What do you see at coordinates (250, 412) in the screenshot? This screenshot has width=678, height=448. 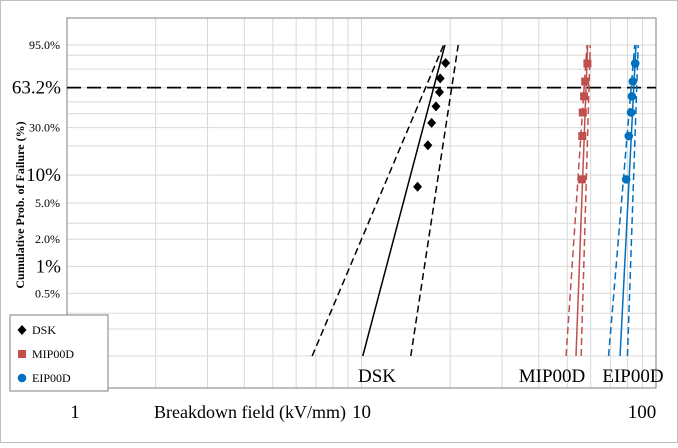 I see `x-axis-title: Breakdown field (kV/mm)` at bounding box center [250, 412].